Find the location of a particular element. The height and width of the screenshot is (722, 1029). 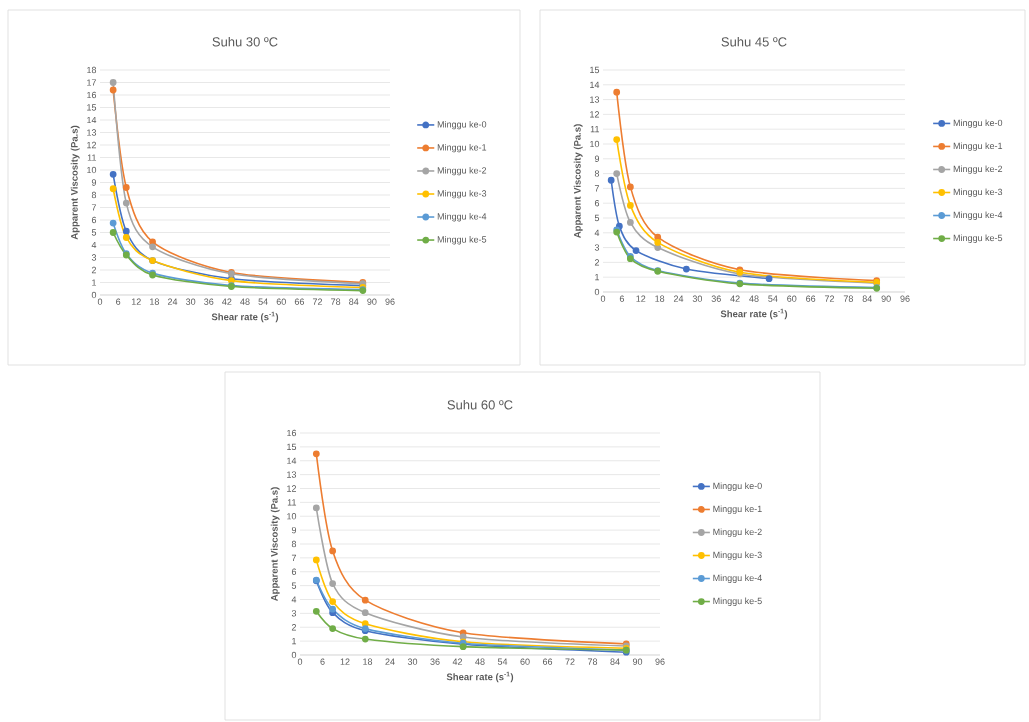

chart-title: Suhu 30 ºC is located at coordinates (245, 41).